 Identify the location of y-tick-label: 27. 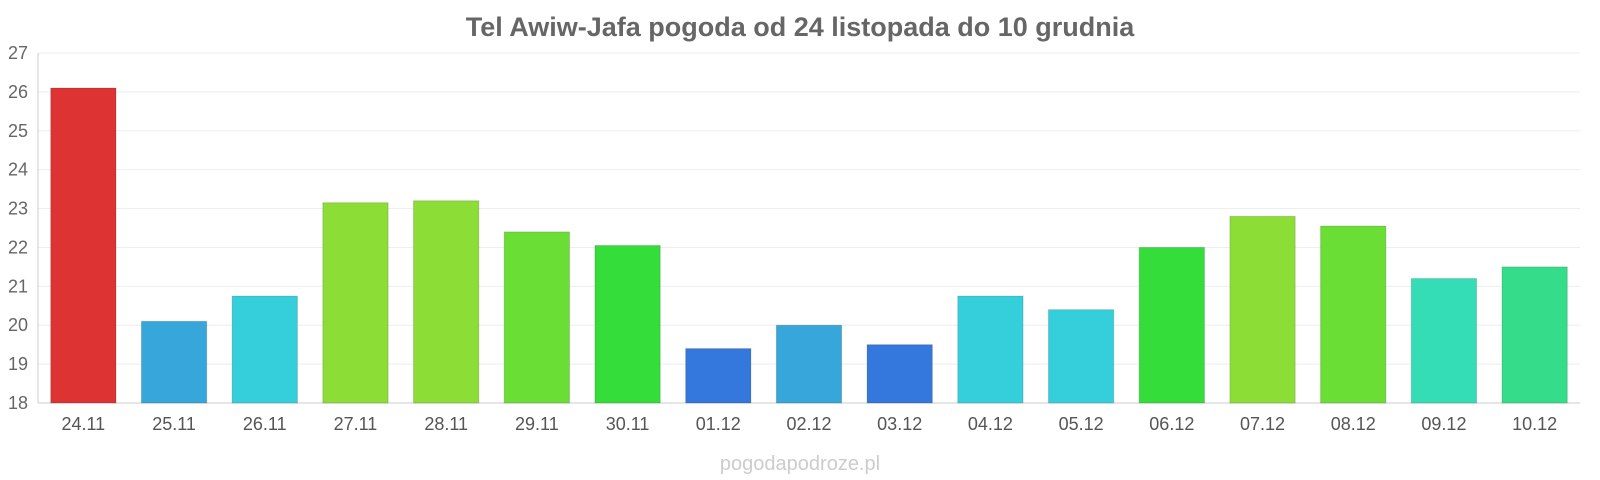
(18, 53).